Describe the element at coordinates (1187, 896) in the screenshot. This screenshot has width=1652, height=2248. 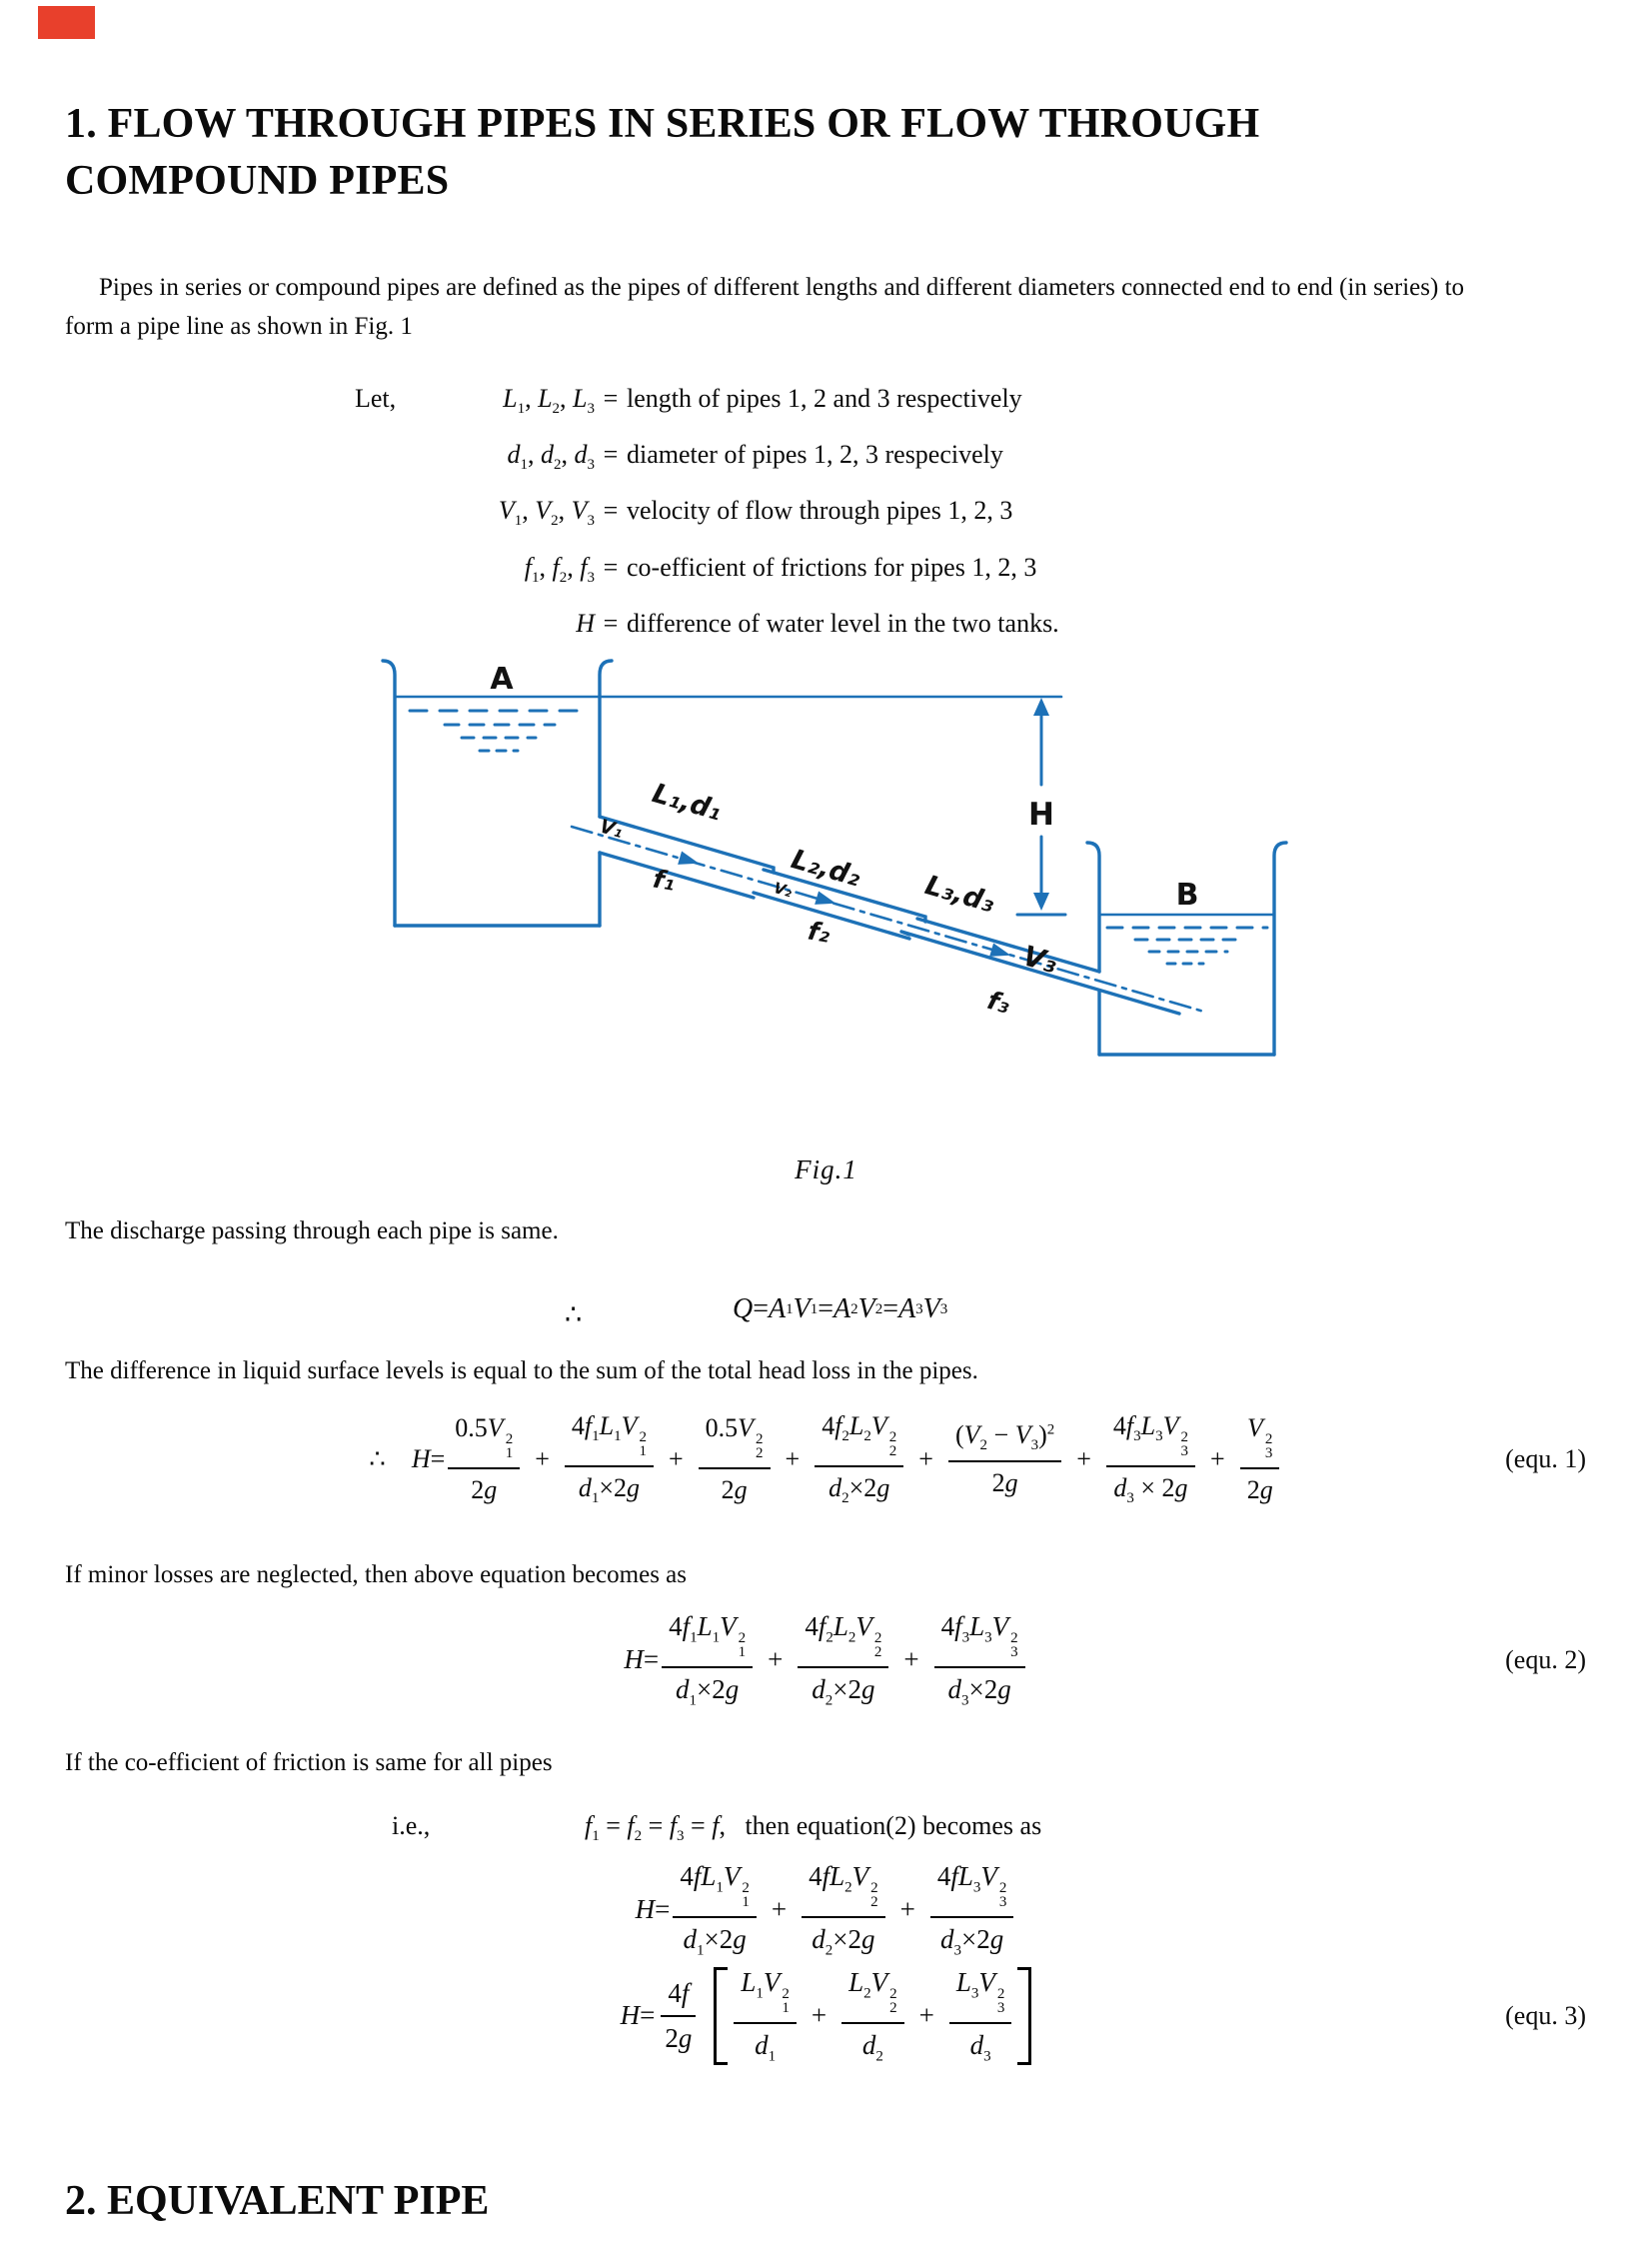
I see `tank-b-label: B` at that location.